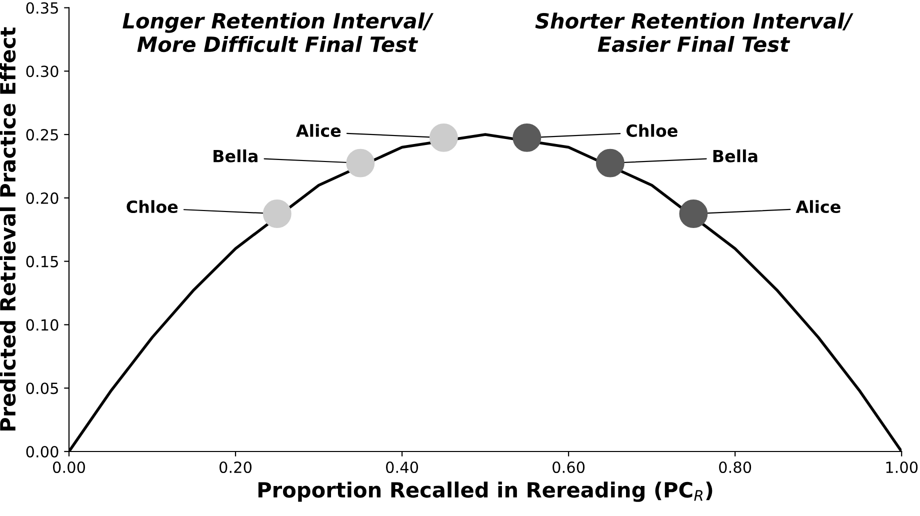  What do you see at coordinates (42, 325) in the screenshot?
I see `y-tick-label: 0.10` at bounding box center [42, 325].